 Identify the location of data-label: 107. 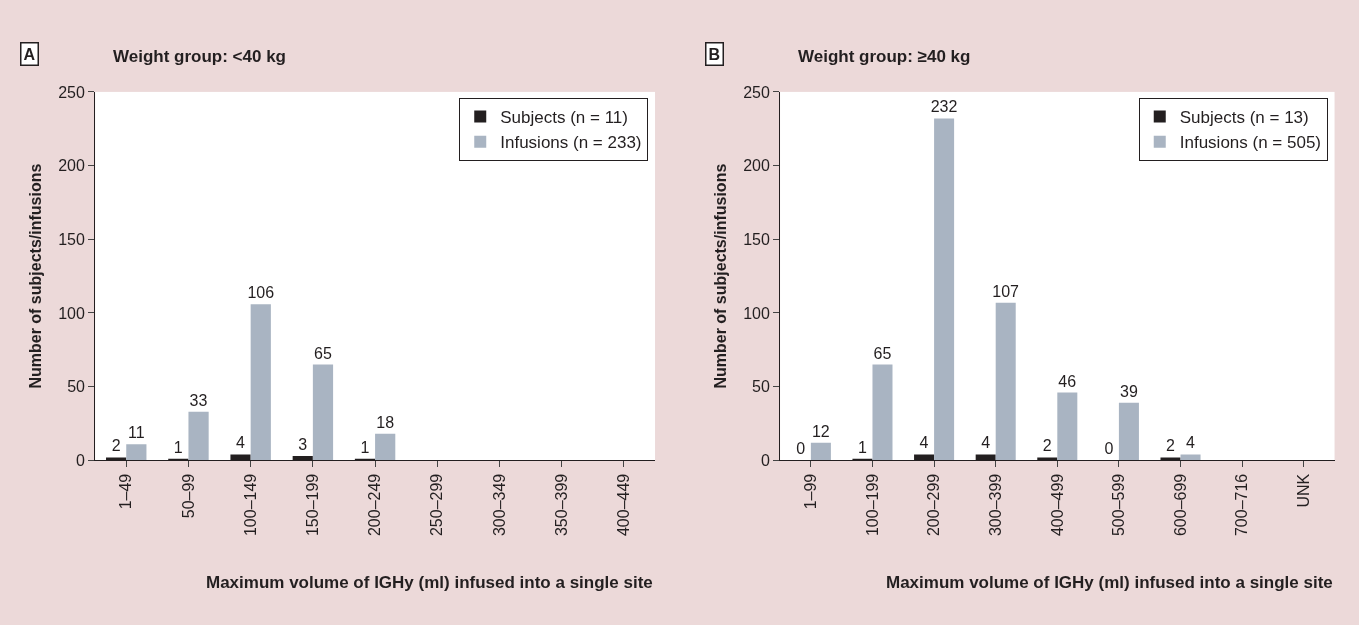
(1006, 291).